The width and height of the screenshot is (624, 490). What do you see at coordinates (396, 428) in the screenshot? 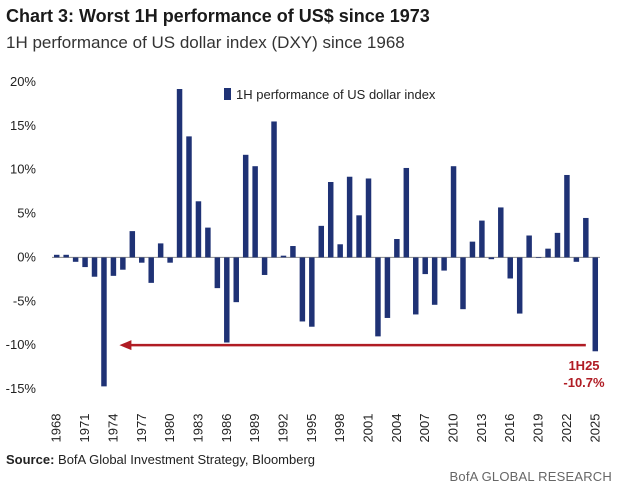
I see `x-tick-label: 2004` at bounding box center [396, 428].